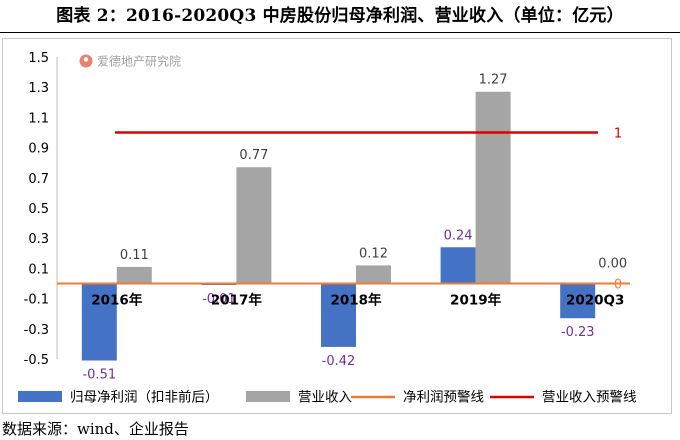  Describe the element at coordinates (373, 253) in the screenshot. I see `revenue-value-label: 0.12` at that location.